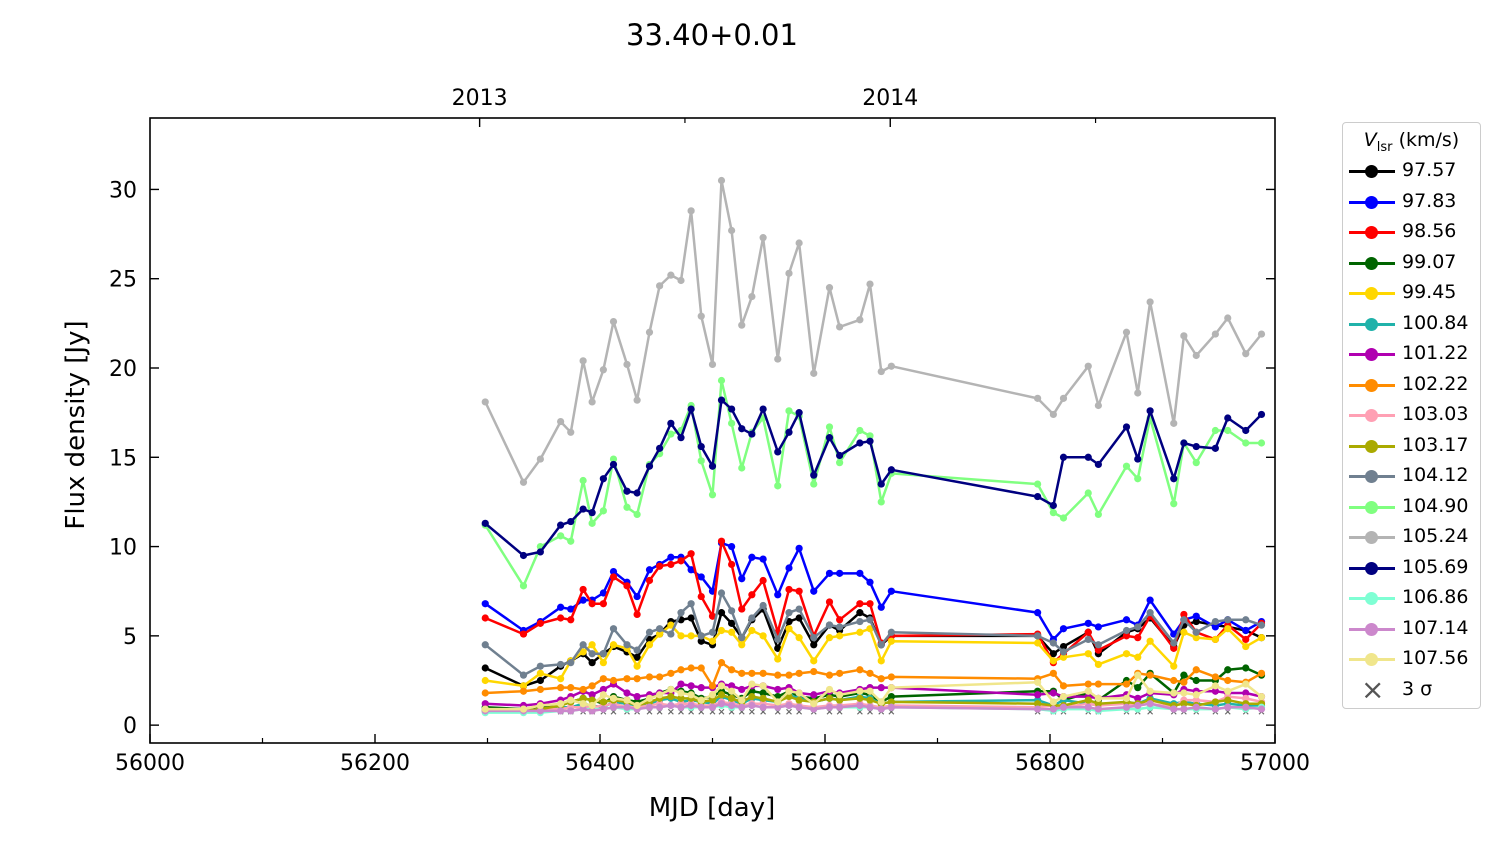  What do you see at coordinates (1414, 689) in the screenshot?
I see `legend-item-3sigma: × 3 σ` at bounding box center [1414, 689].